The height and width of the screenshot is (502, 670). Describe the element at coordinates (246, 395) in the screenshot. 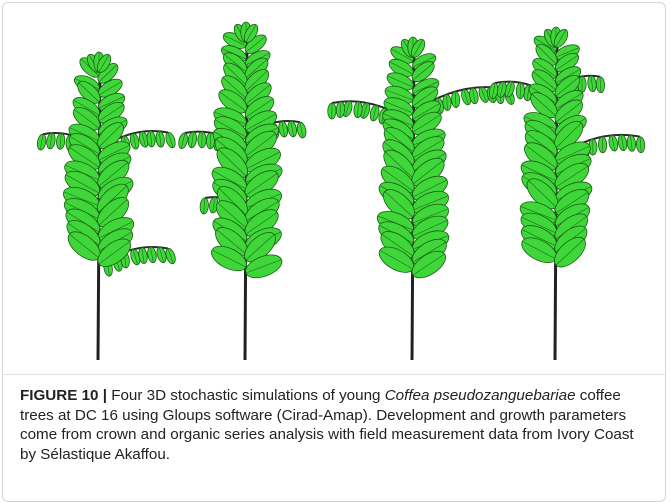

I see `caption-text: Four 3D stochastic simulations of young` at that location.